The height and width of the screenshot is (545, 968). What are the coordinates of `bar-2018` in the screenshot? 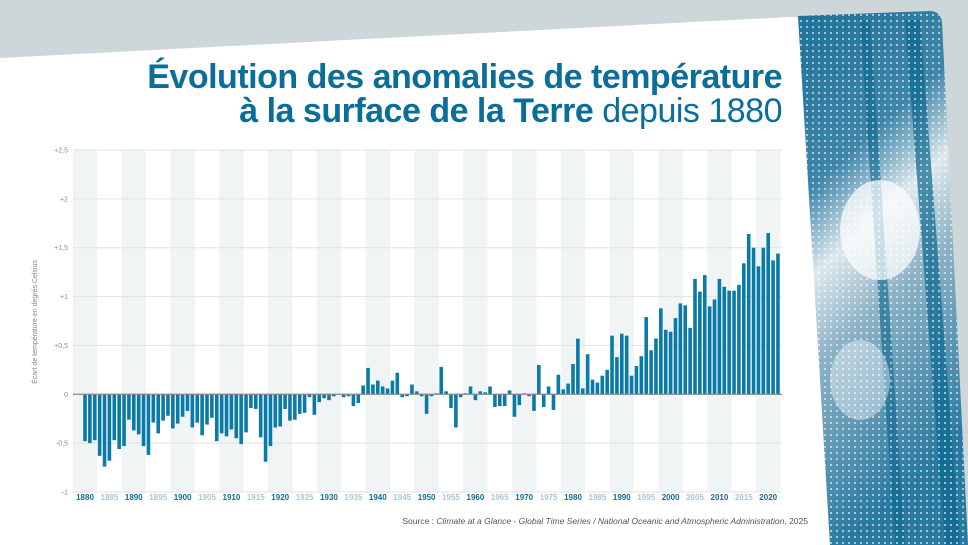 It's located at (758, 330).